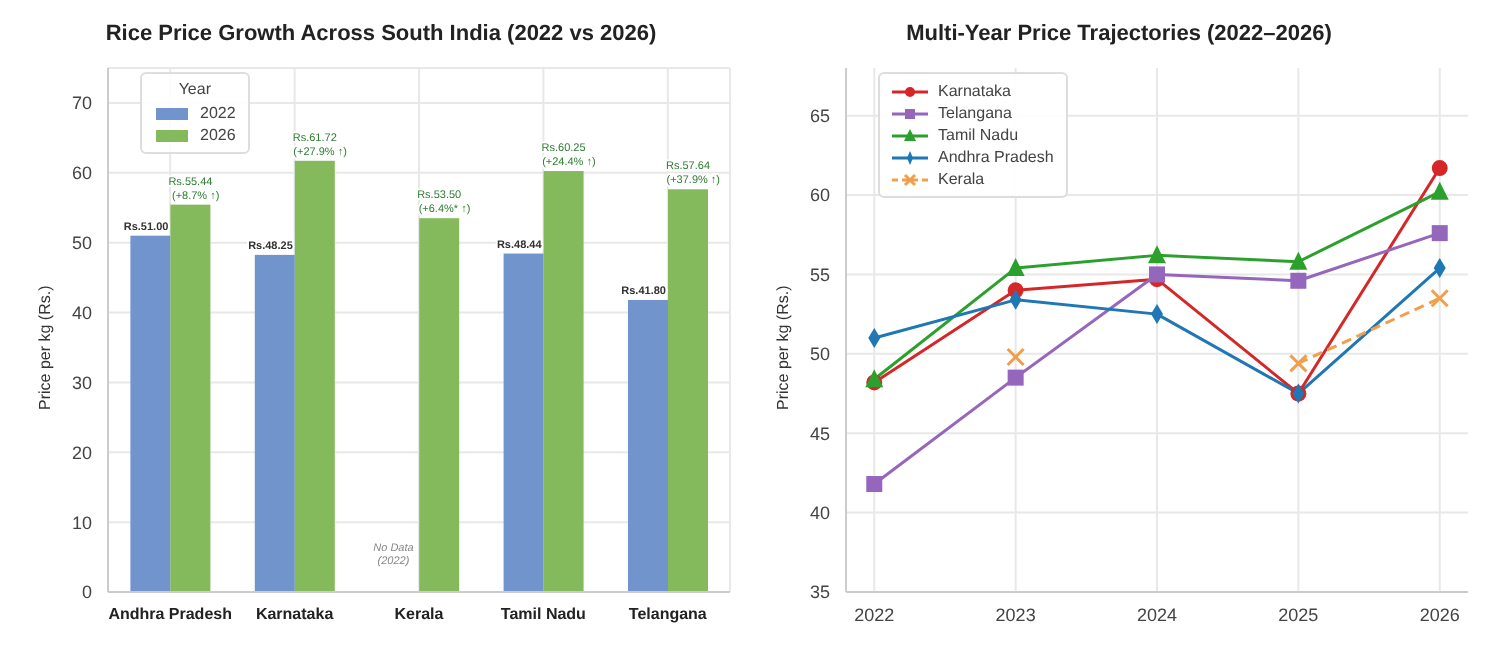 This screenshot has height=650, width=1500. I want to click on legend-title: Year, so click(194, 89).